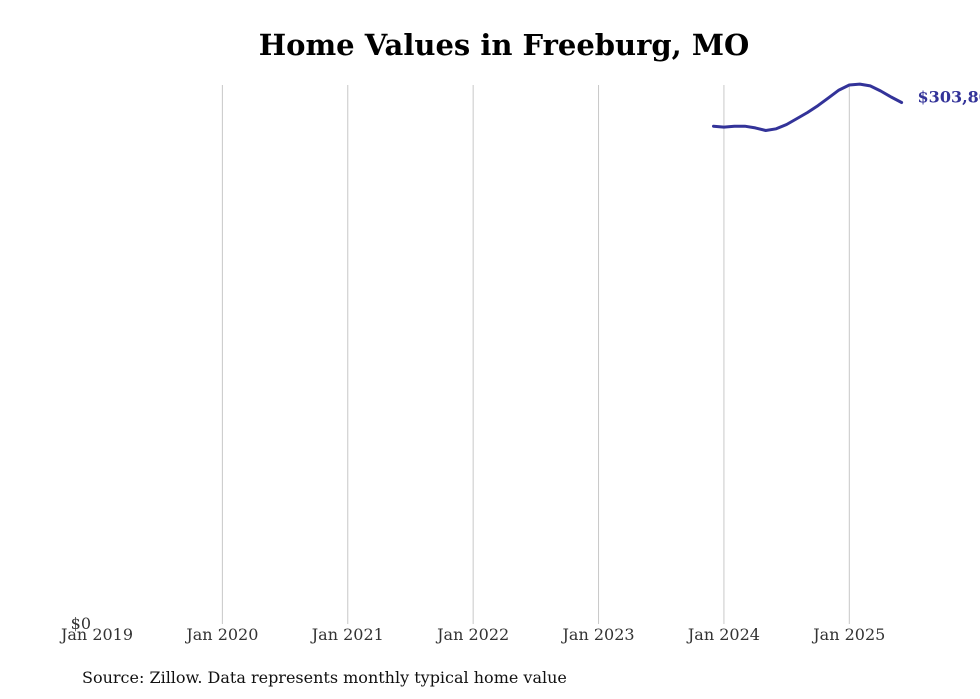 Image resolution: width=980 pixels, height=699 pixels. What do you see at coordinates (723, 634) in the screenshot?
I see `x-tick-label: Jan 2024` at bounding box center [723, 634].